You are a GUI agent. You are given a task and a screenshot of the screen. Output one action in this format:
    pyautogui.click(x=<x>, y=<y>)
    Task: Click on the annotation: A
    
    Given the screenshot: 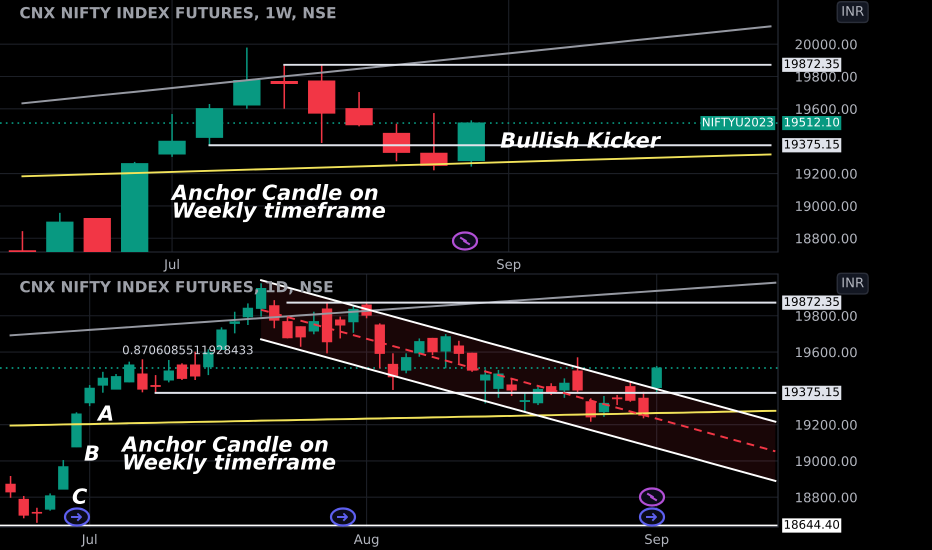 What is the action you would take?
    pyautogui.click(x=104, y=413)
    